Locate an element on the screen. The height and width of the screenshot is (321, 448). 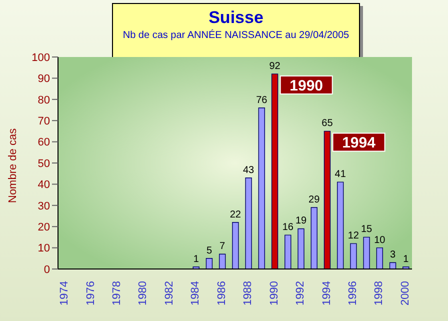
data-label: 43 is located at coordinates (248, 170).